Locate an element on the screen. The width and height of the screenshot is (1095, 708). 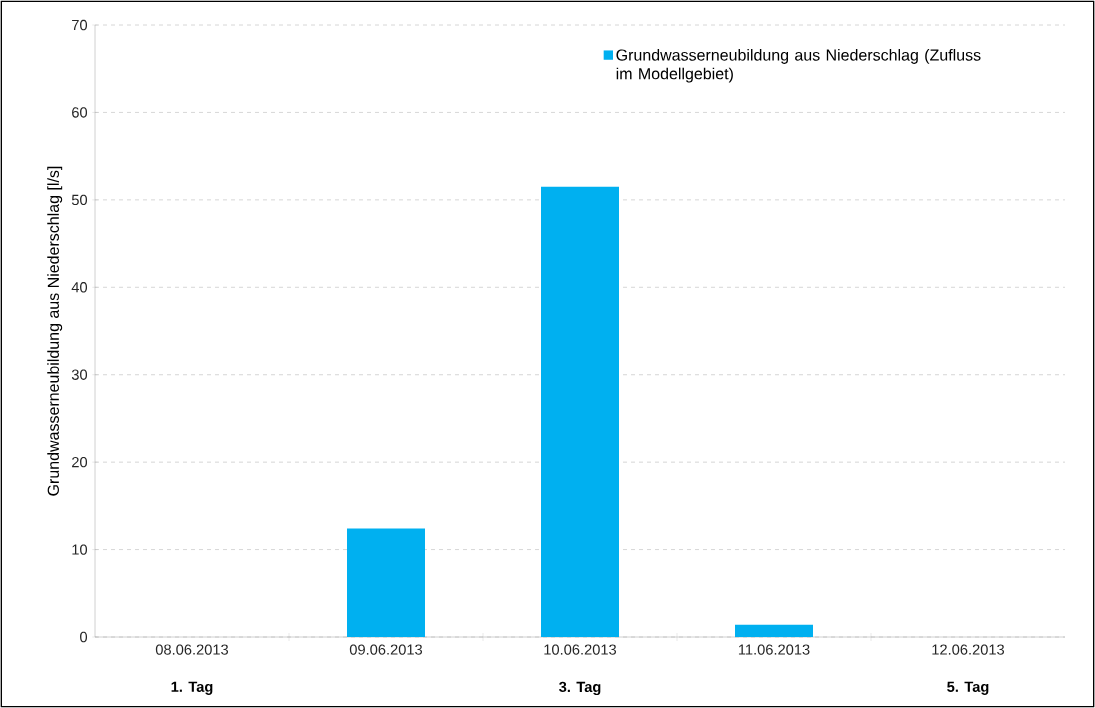
y-tick-label: 60 is located at coordinates (80, 112).